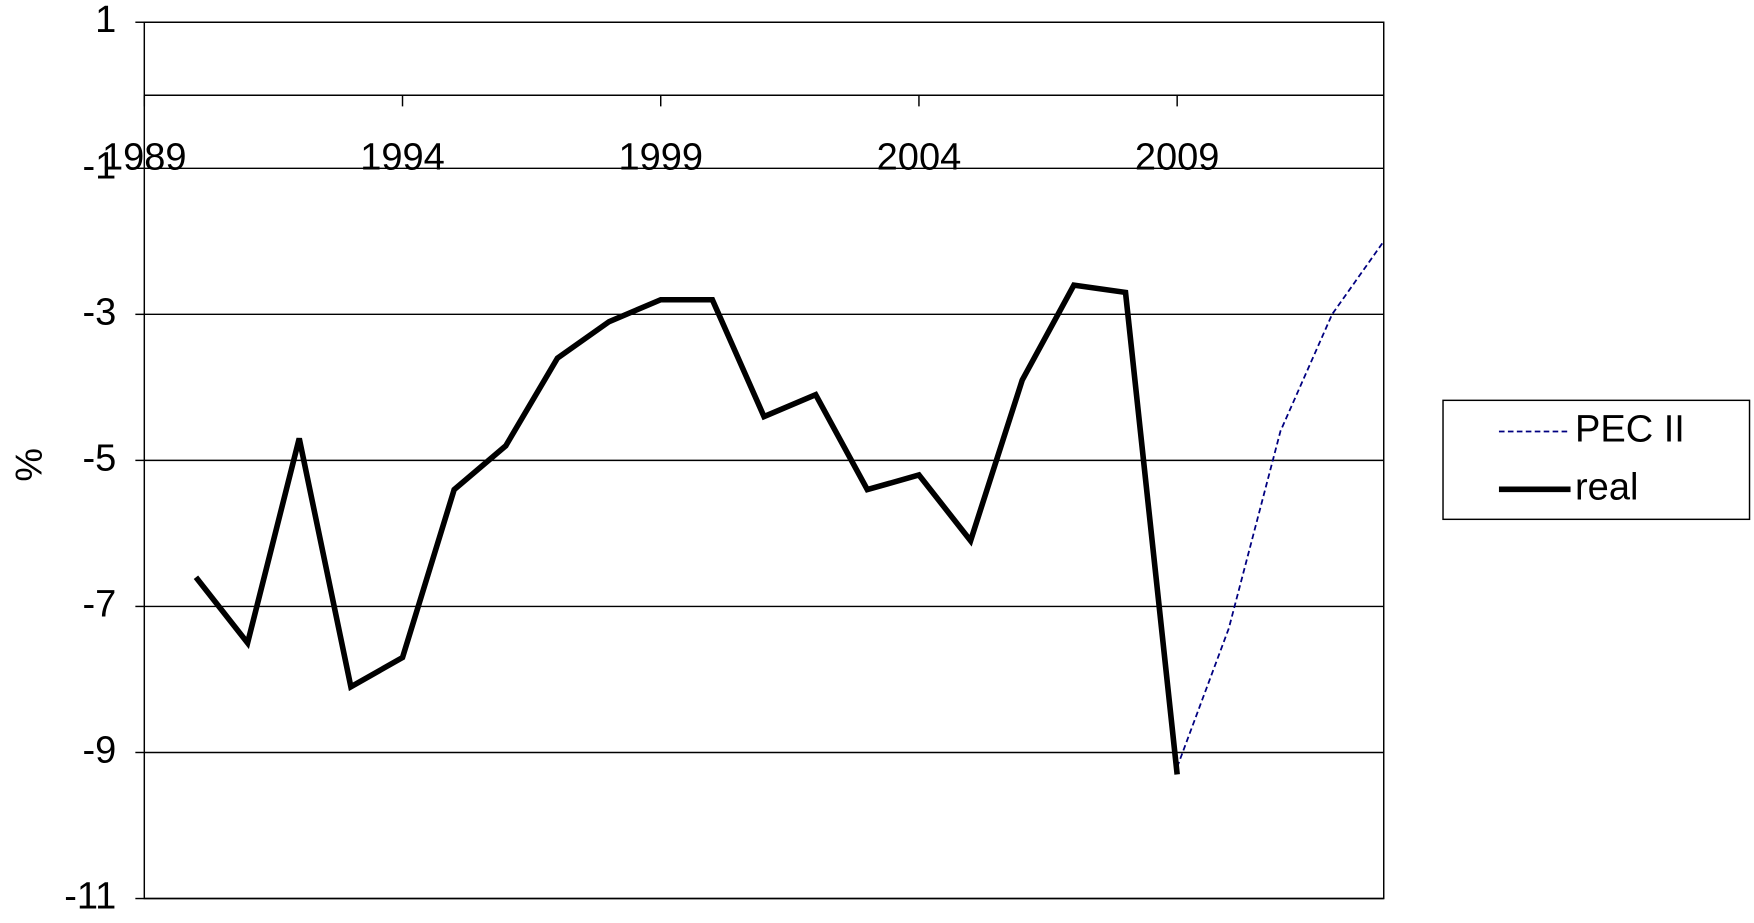  What do you see at coordinates (919, 158) in the screenshot?
I see `x-tick-label: 2004` at bounding box center [919, 158].